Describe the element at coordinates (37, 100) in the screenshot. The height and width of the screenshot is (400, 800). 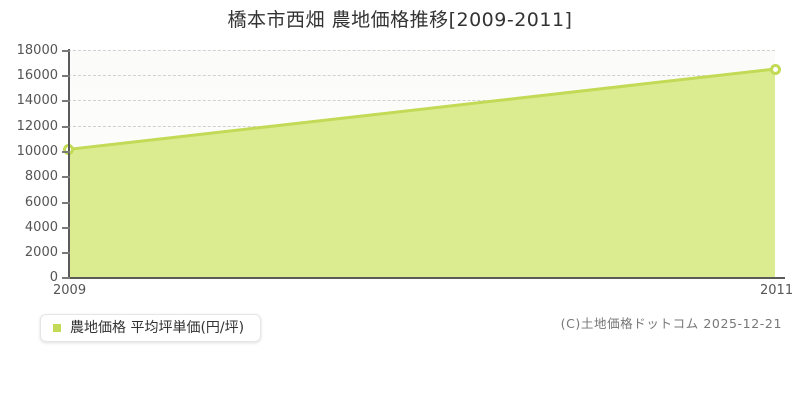
I see `y-axis-label-14000: 14000` at that location.